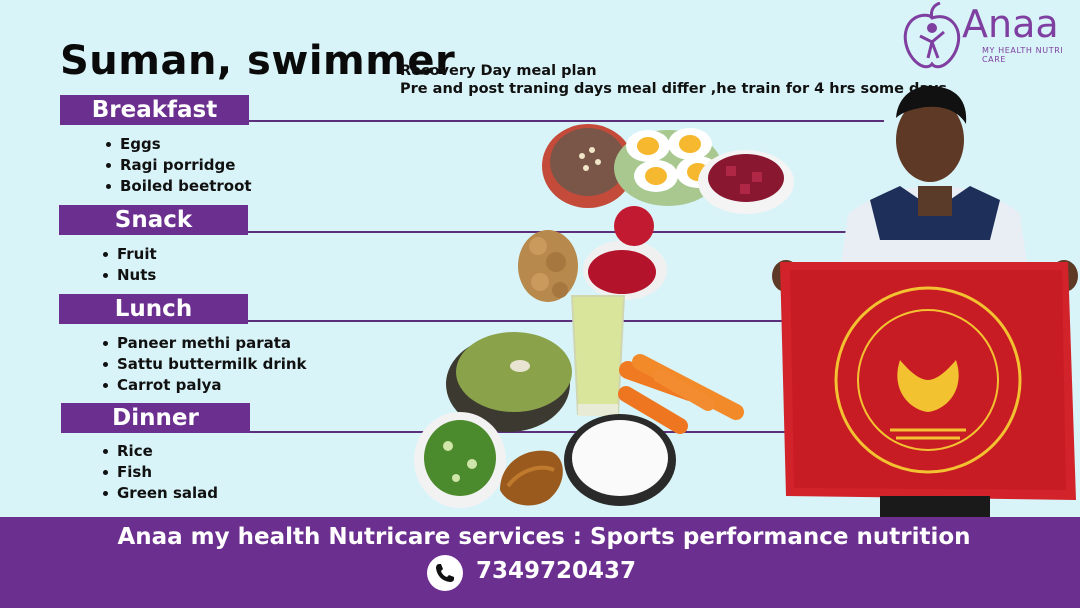  What do you see at coordinates (548, 266) in the screenshot?
I see `walnuts-image` at bounding box center [548, 266].